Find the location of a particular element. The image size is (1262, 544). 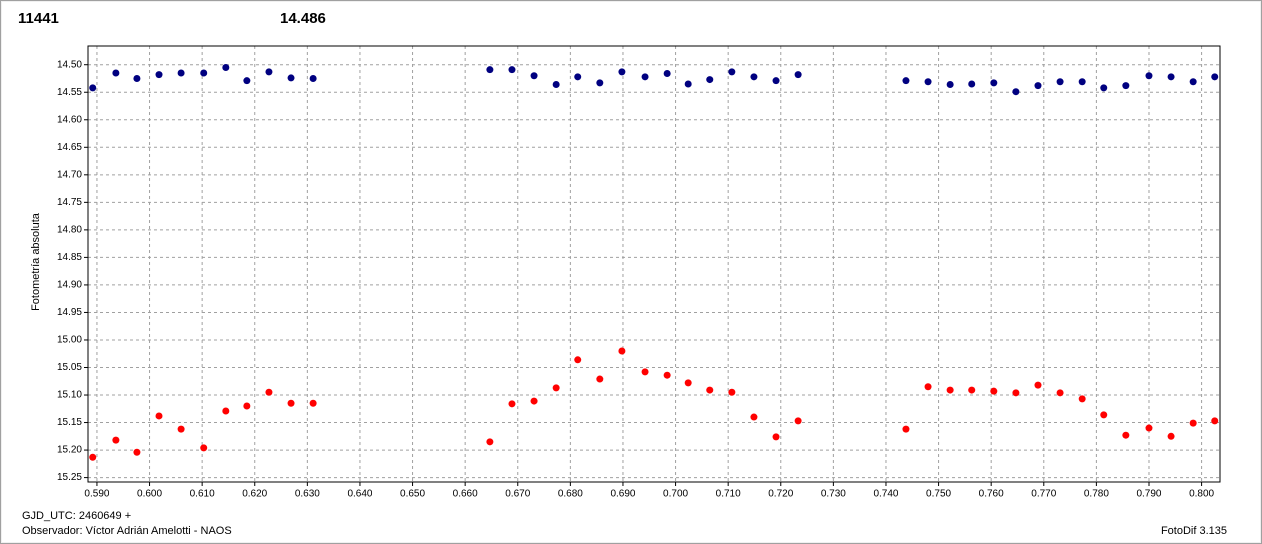

x-tick-label: 0.680 is located at coordinates (570, 494).